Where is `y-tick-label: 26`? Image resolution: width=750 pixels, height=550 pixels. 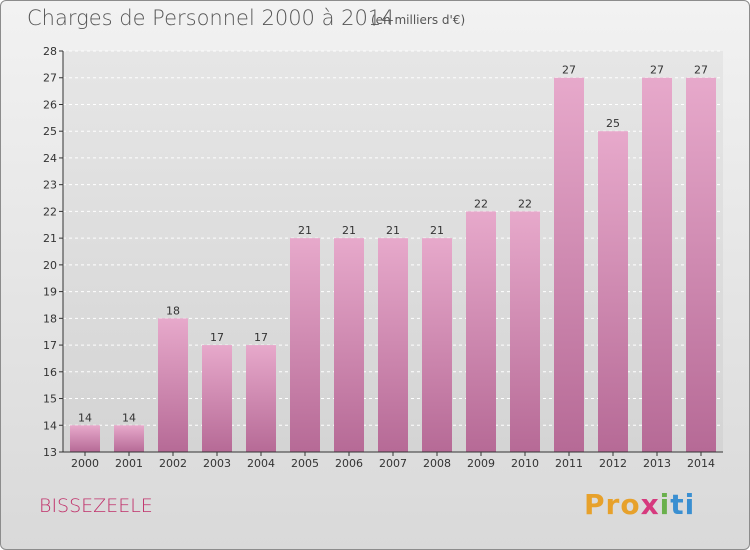 y-tick-label: 26 is located at coordinates (50, 104).